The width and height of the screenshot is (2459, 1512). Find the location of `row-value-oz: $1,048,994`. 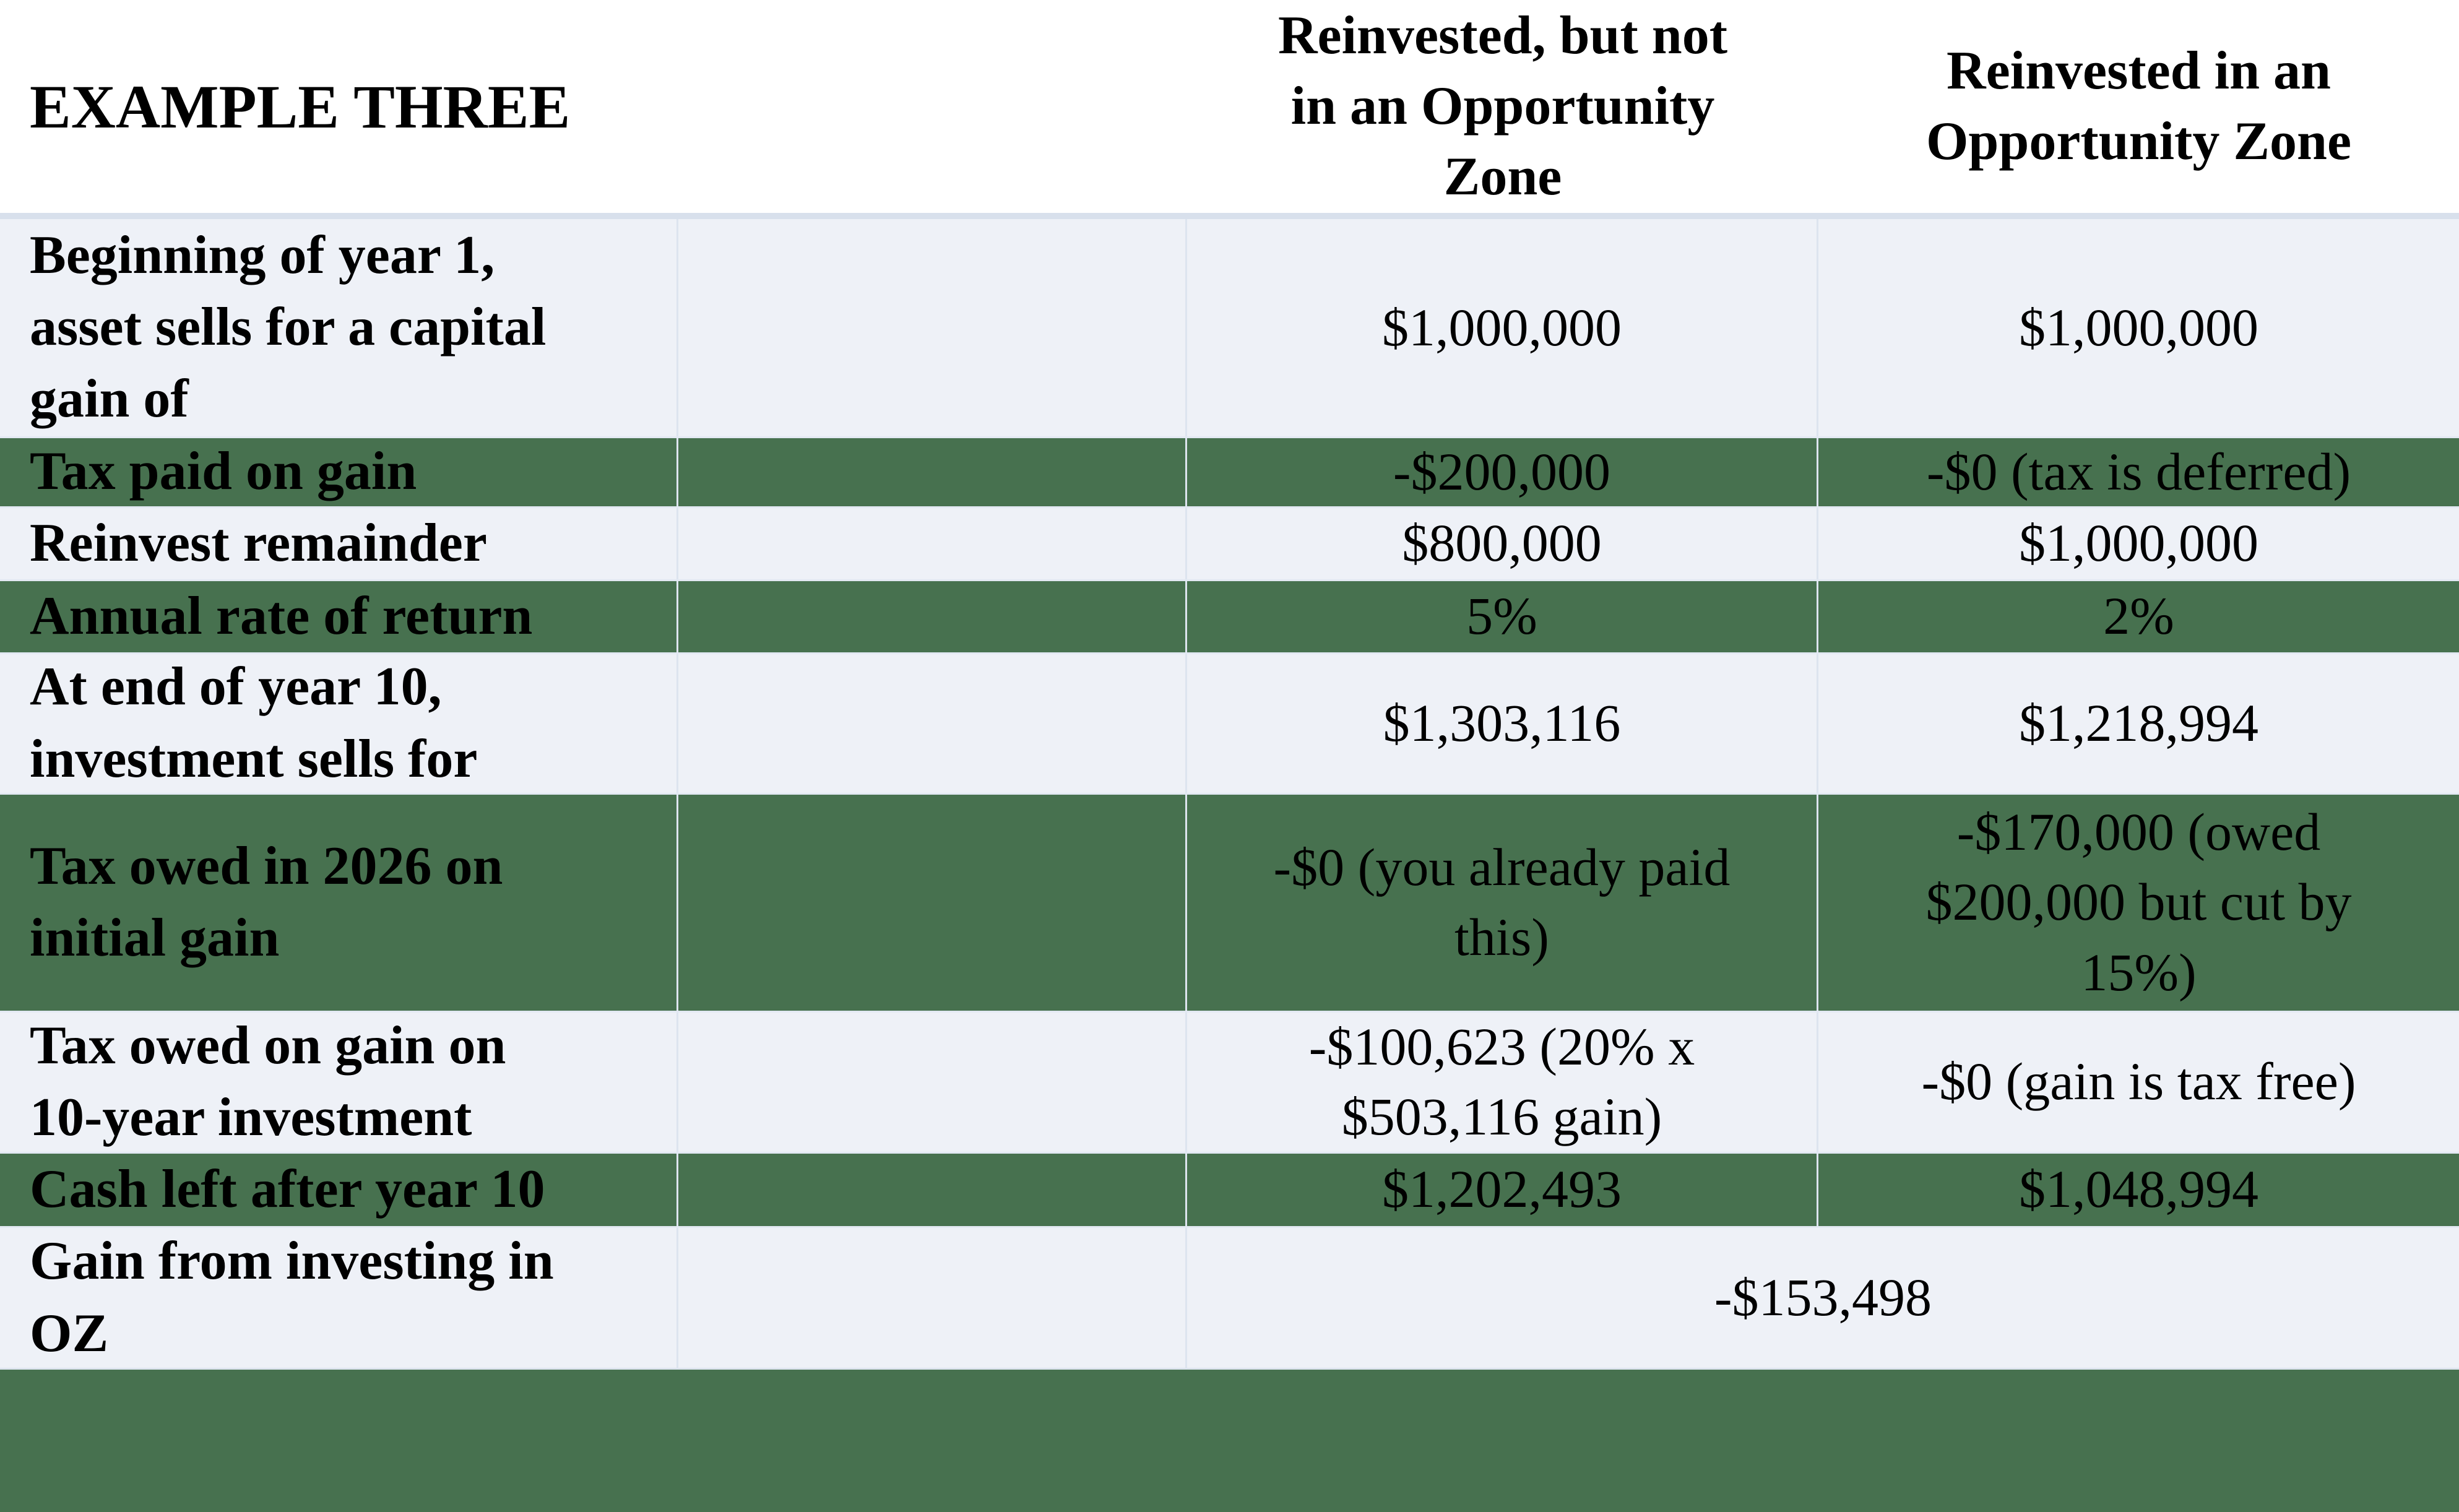

row-value-oz: $1,048,994 is located at coordinates (2138, 1189).